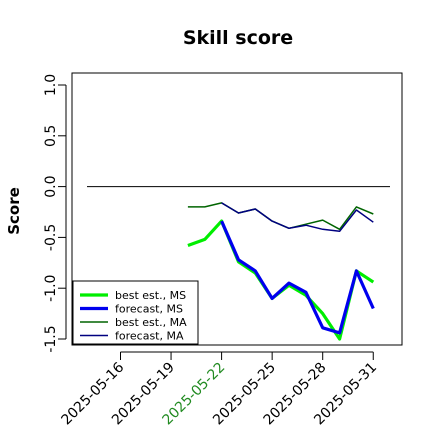 The width and height of the screenshot is (440, 440). Describe the element at coordinates (149, 308) in the screenshot. I see `legend-label: forecast, MS` at that location.